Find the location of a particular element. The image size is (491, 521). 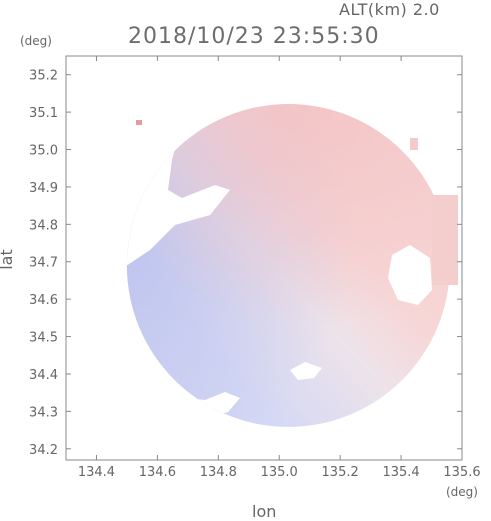

no-echo-notch is located at coordinates (207, 89).